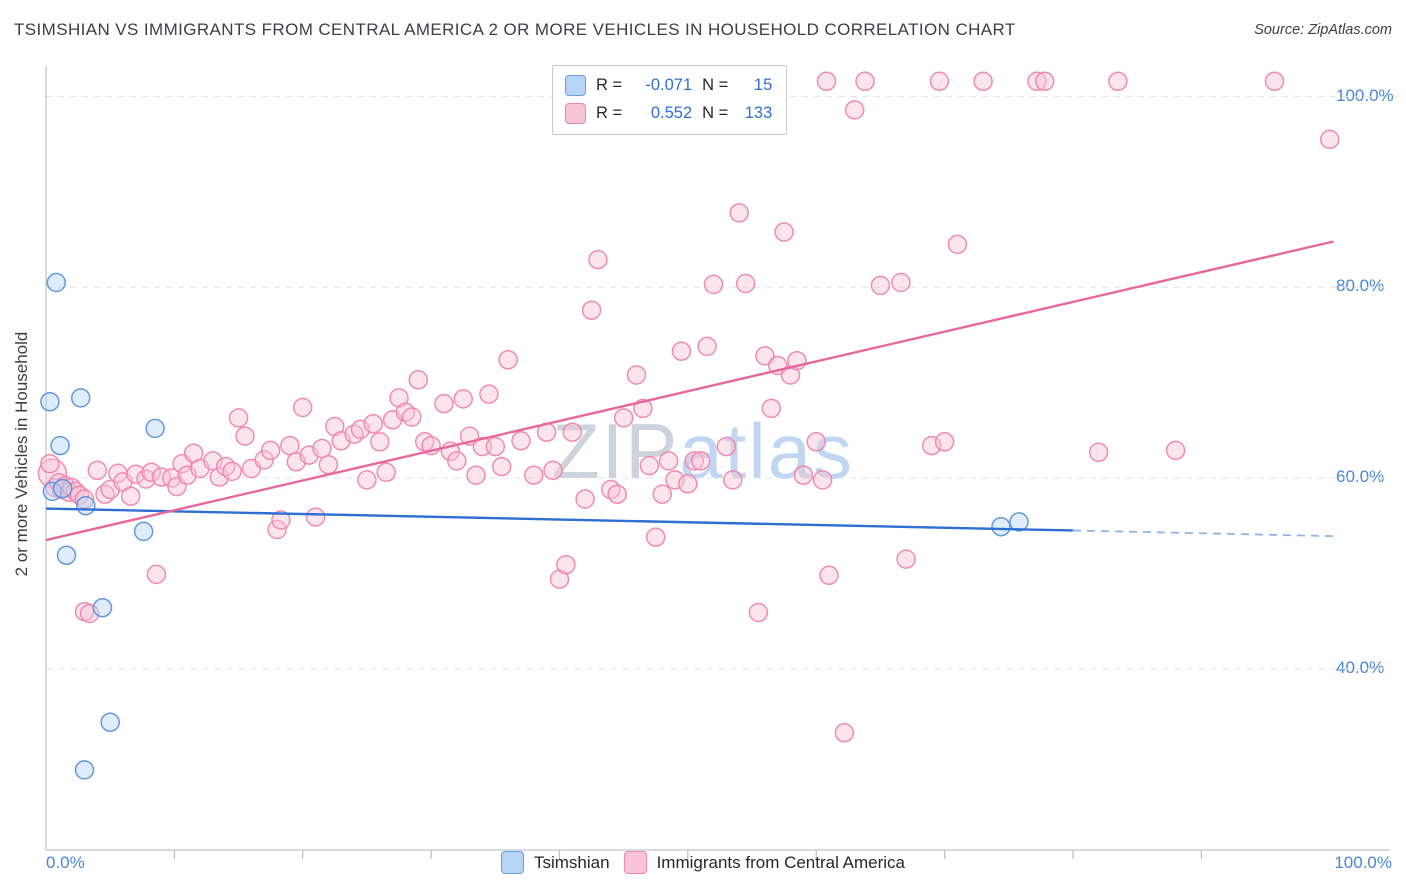 This screenshot has height=892, width=1406. I want to click on y-axis-tick-label: 60.0%, so click(1360, 477).